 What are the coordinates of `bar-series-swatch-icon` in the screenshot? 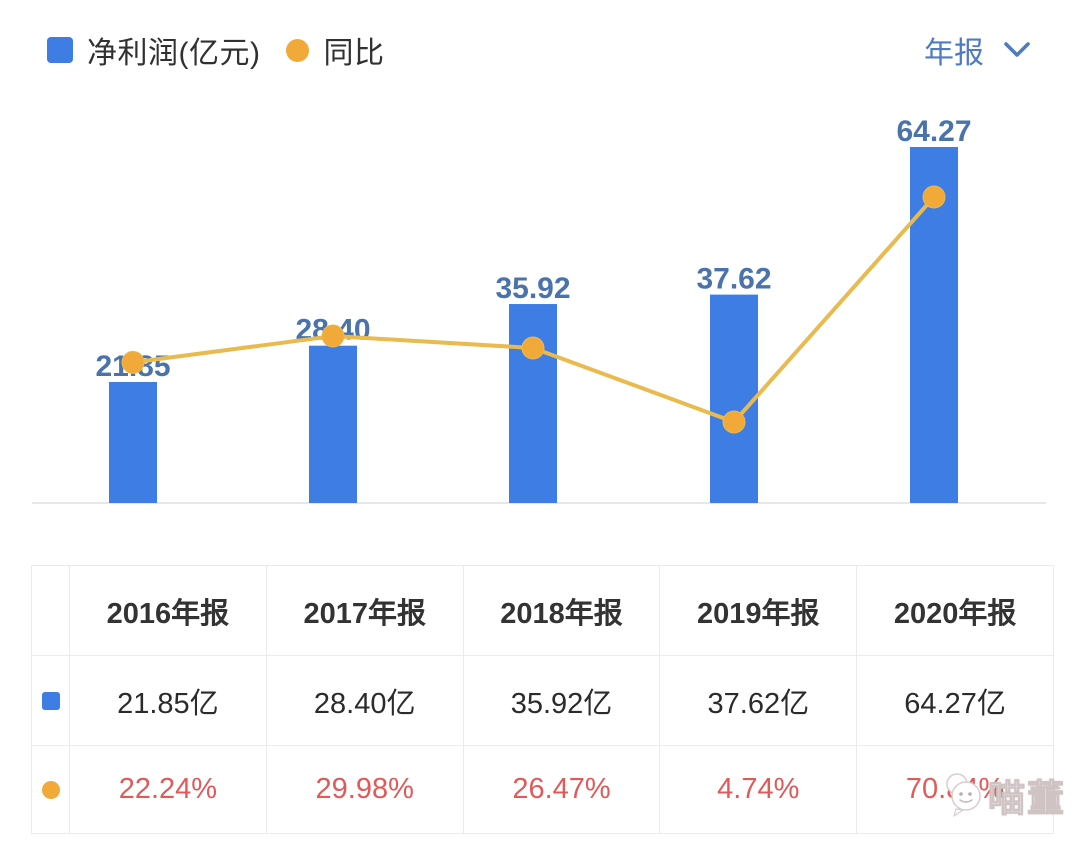 It's located at (60, 50).